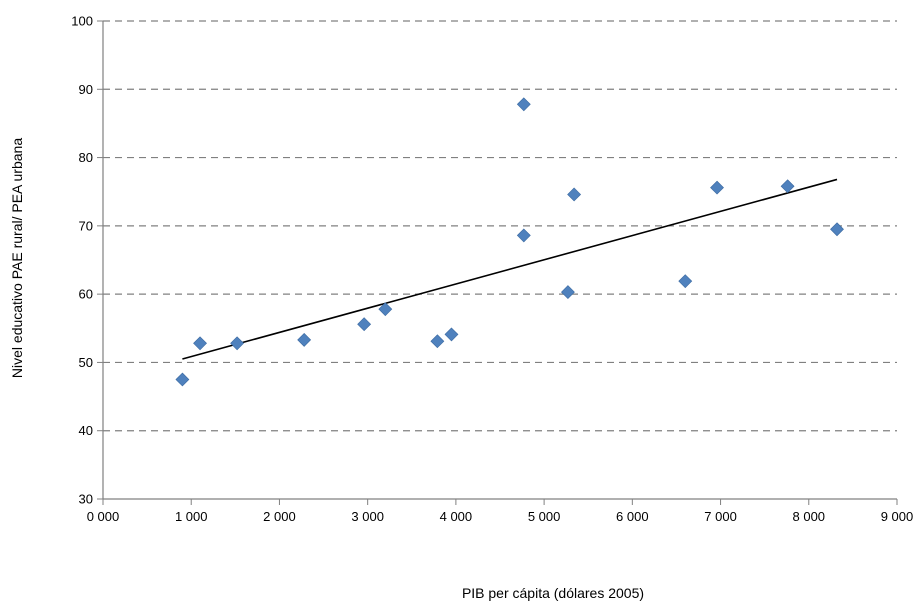  I want to click on y-tick-label: 70, so click(86, 225).